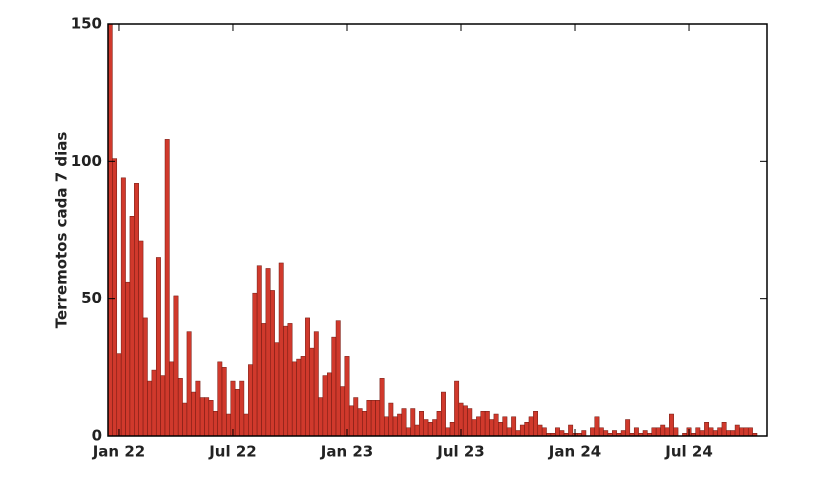 The image size is (818, 477). I want to click on x-tick-label: Jul 24, so click(688, 452).